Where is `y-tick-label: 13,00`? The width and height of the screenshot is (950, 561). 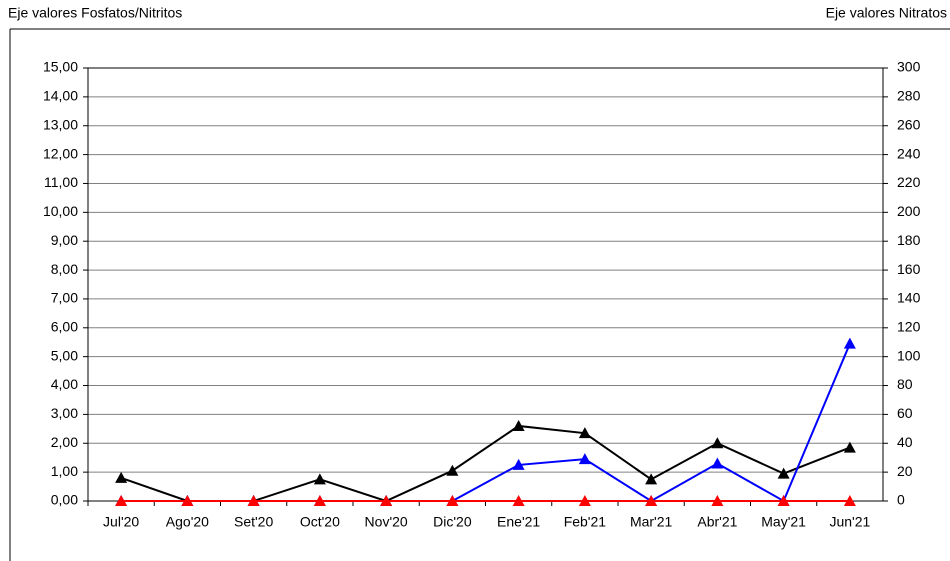 y-tick-label: 13,00 is located at coordinates (60, 124).